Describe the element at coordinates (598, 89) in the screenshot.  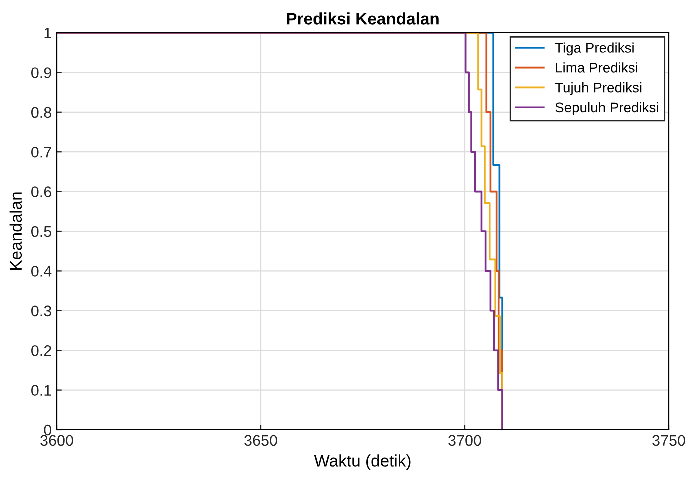
I see `legend-label: Tujuh Prediksi` at that location.